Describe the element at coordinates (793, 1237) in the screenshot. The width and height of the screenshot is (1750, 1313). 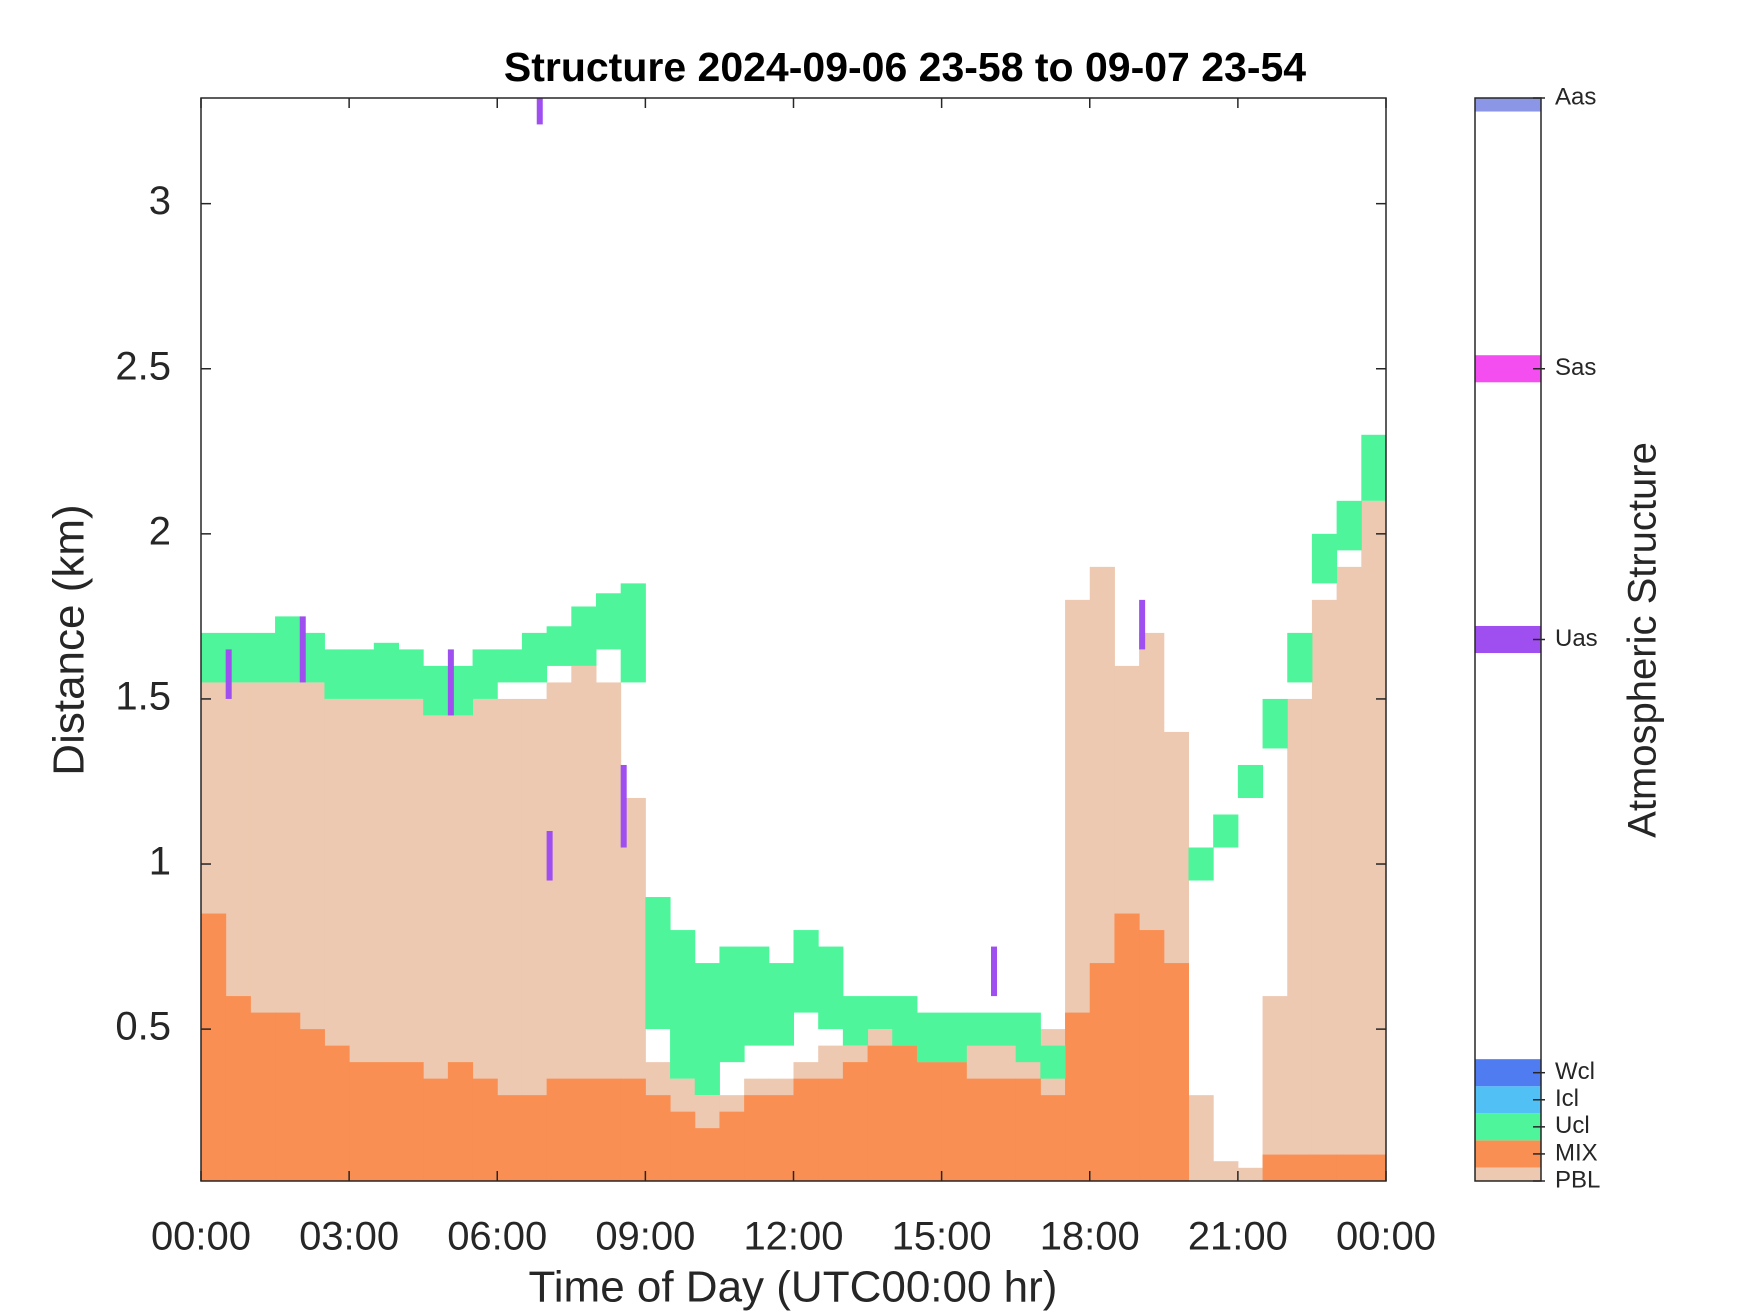
I see `x-tick-label: 12:00` at that location.